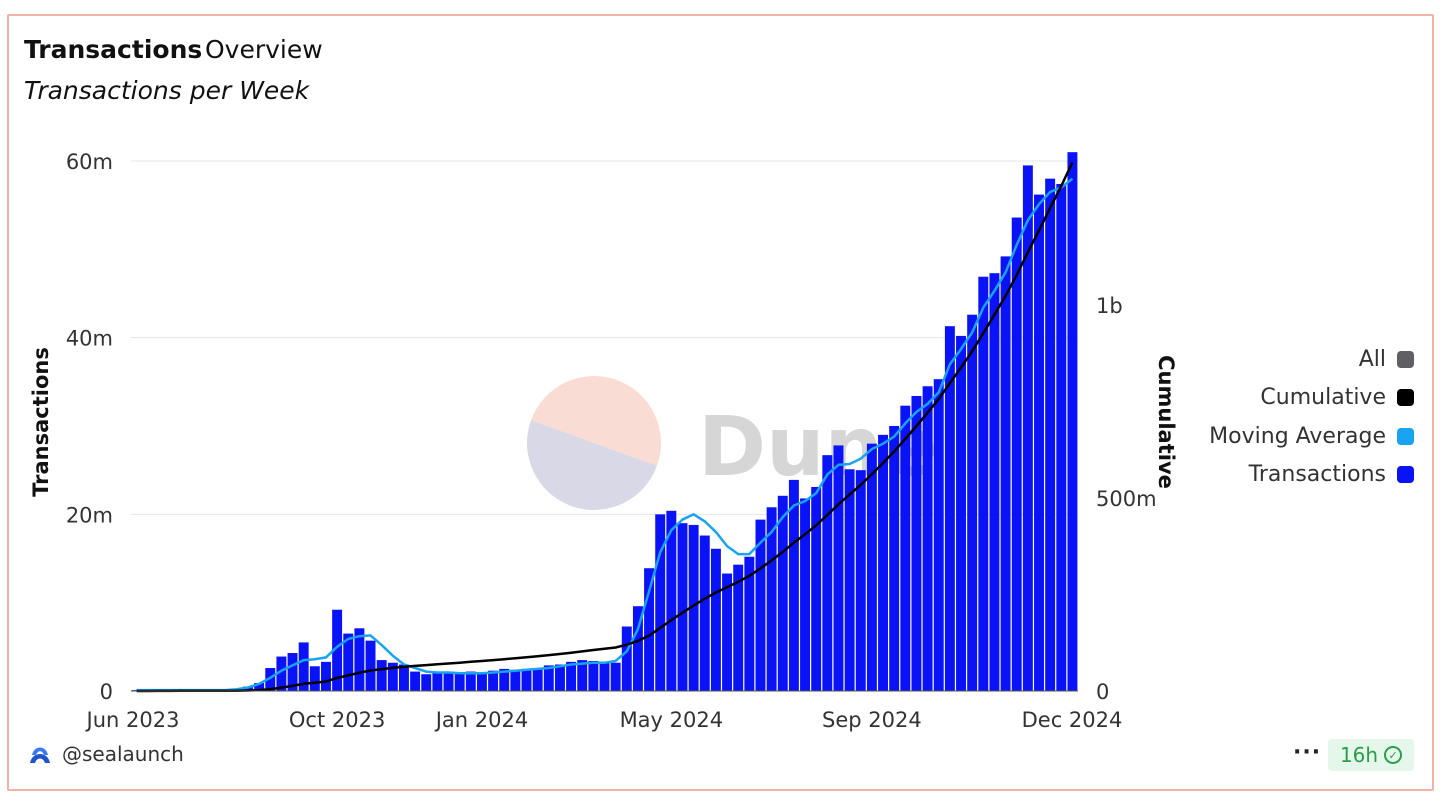 This screenshot has width=1456, height=809. I want to click on watermark-logo-bottom, so click(592, 465).